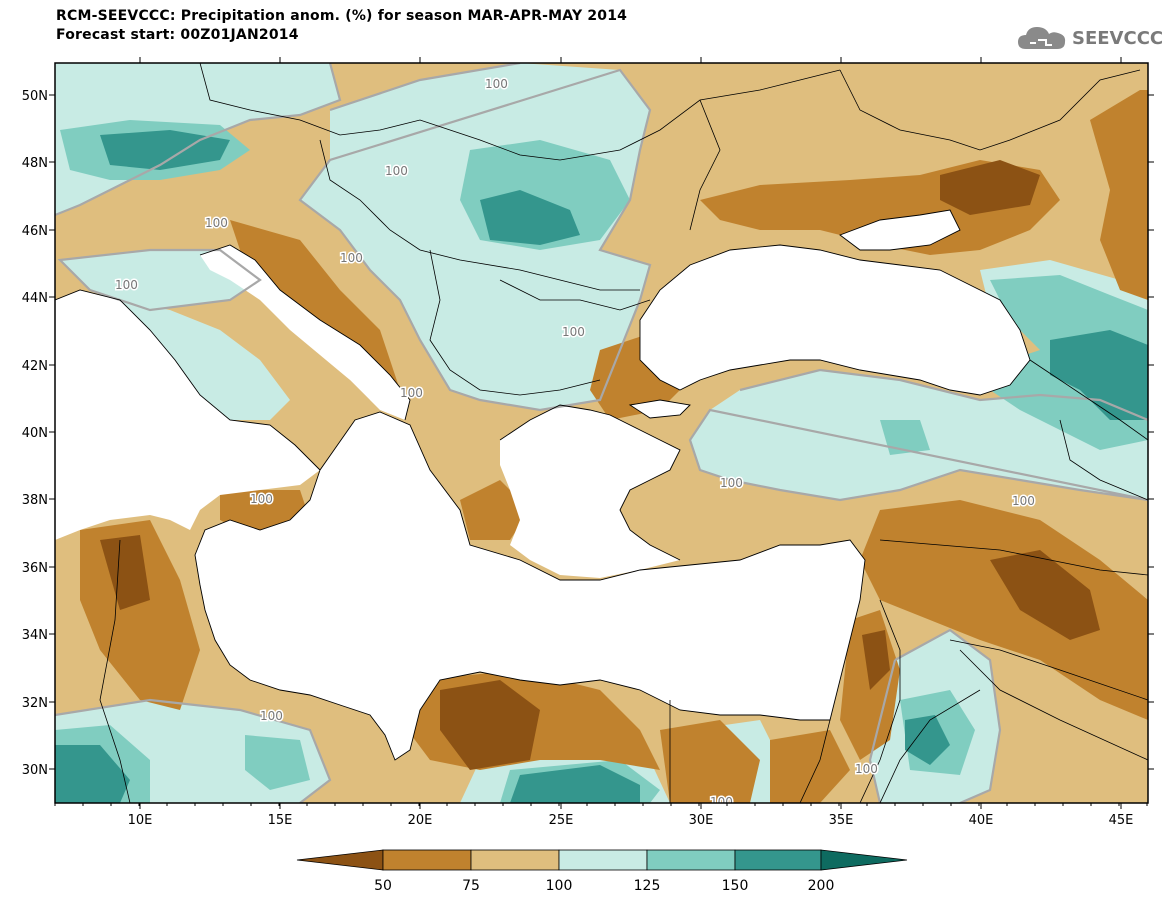 The height and width of the screenshot is (907, 1165). What do you see at coordinates (35, 703) in the screenshot?
I see `lat-tick-label: 32N` at bounding box center [35, 703].